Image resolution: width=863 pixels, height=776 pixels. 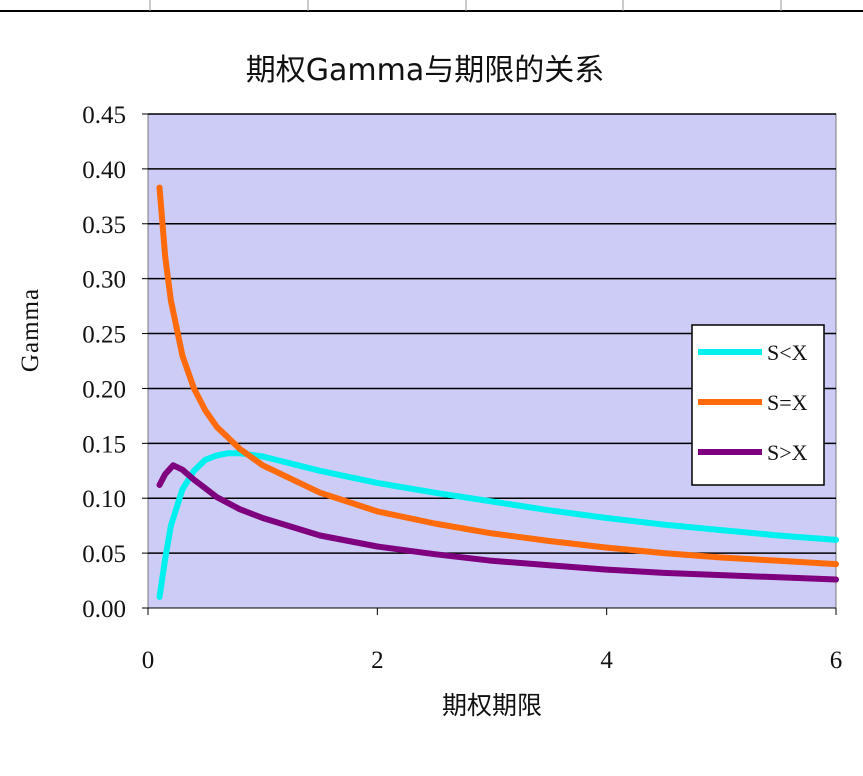 What do you see at coordinates (492, 705) in the screenshot?
I see `x-axis-label: 期权期限` at bounding box center [492, 705].